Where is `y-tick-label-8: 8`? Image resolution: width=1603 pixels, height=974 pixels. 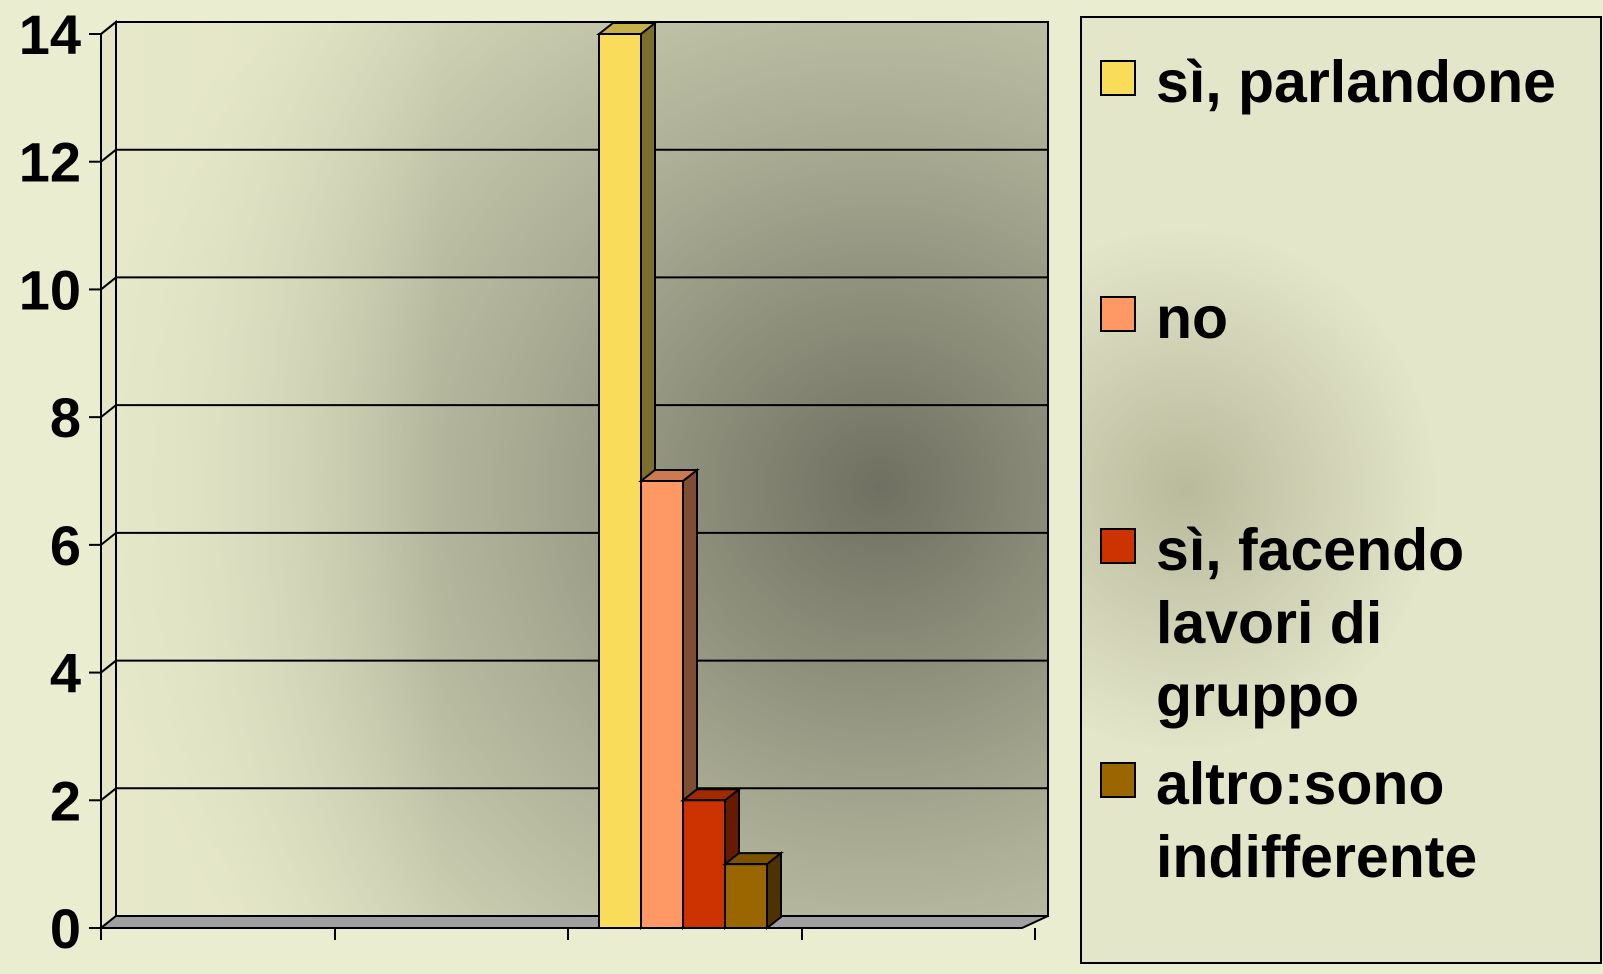 y-tick-label-8: 8 is located at coordinates (65, 417).